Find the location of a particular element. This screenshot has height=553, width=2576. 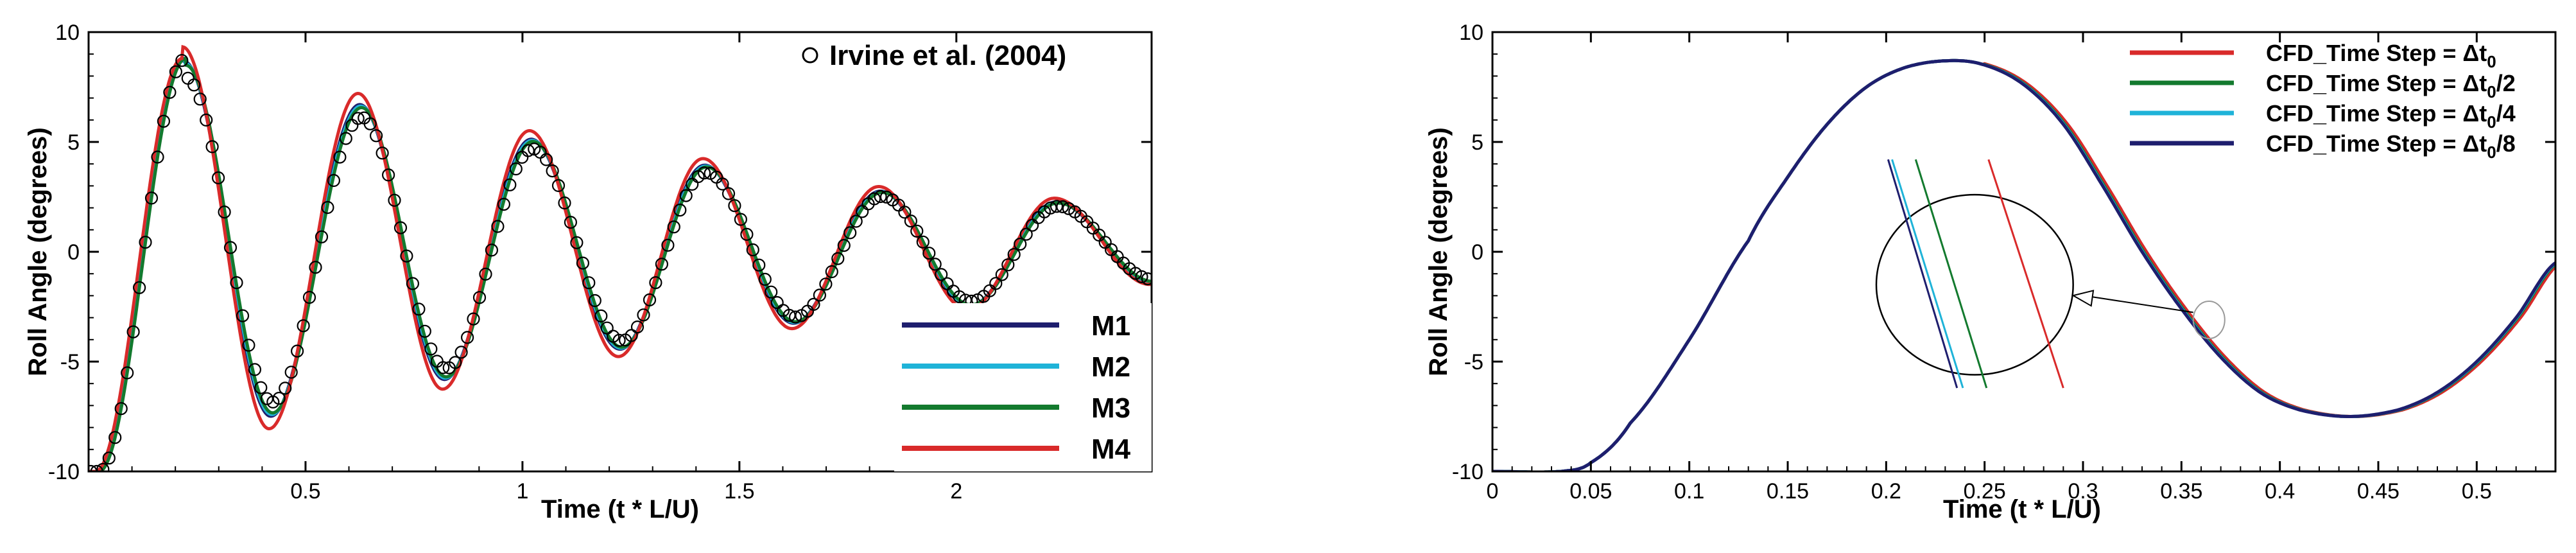

x-tick-label: 1.5 is located at coordinates (739, 492).